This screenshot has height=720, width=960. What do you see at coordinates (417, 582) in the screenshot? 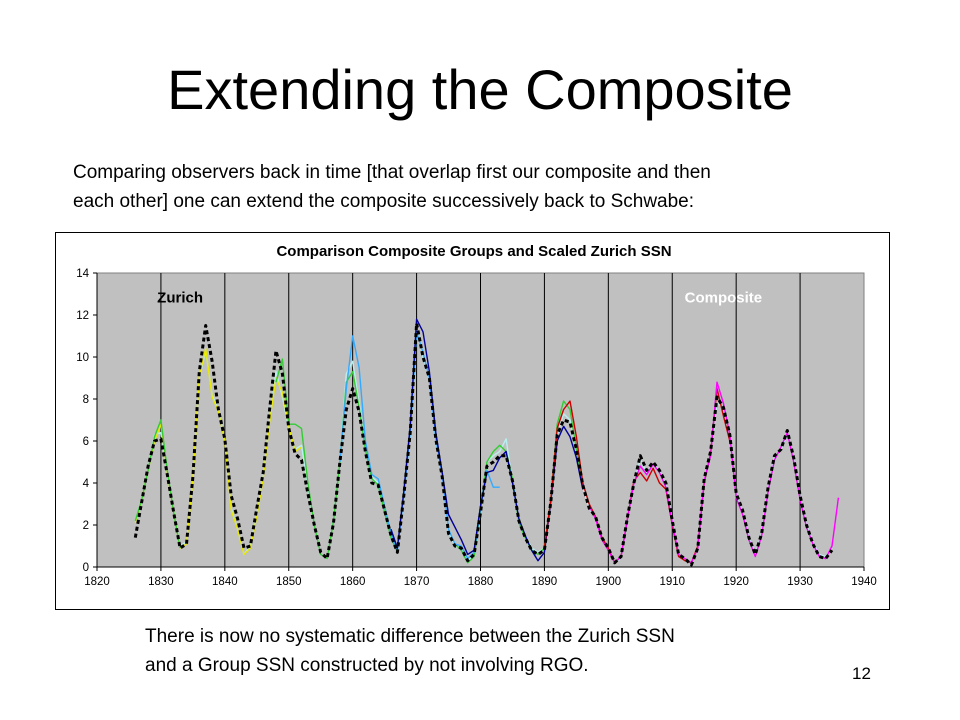
I see `x-tick-label: 1870` at bounding box center [417, 582].